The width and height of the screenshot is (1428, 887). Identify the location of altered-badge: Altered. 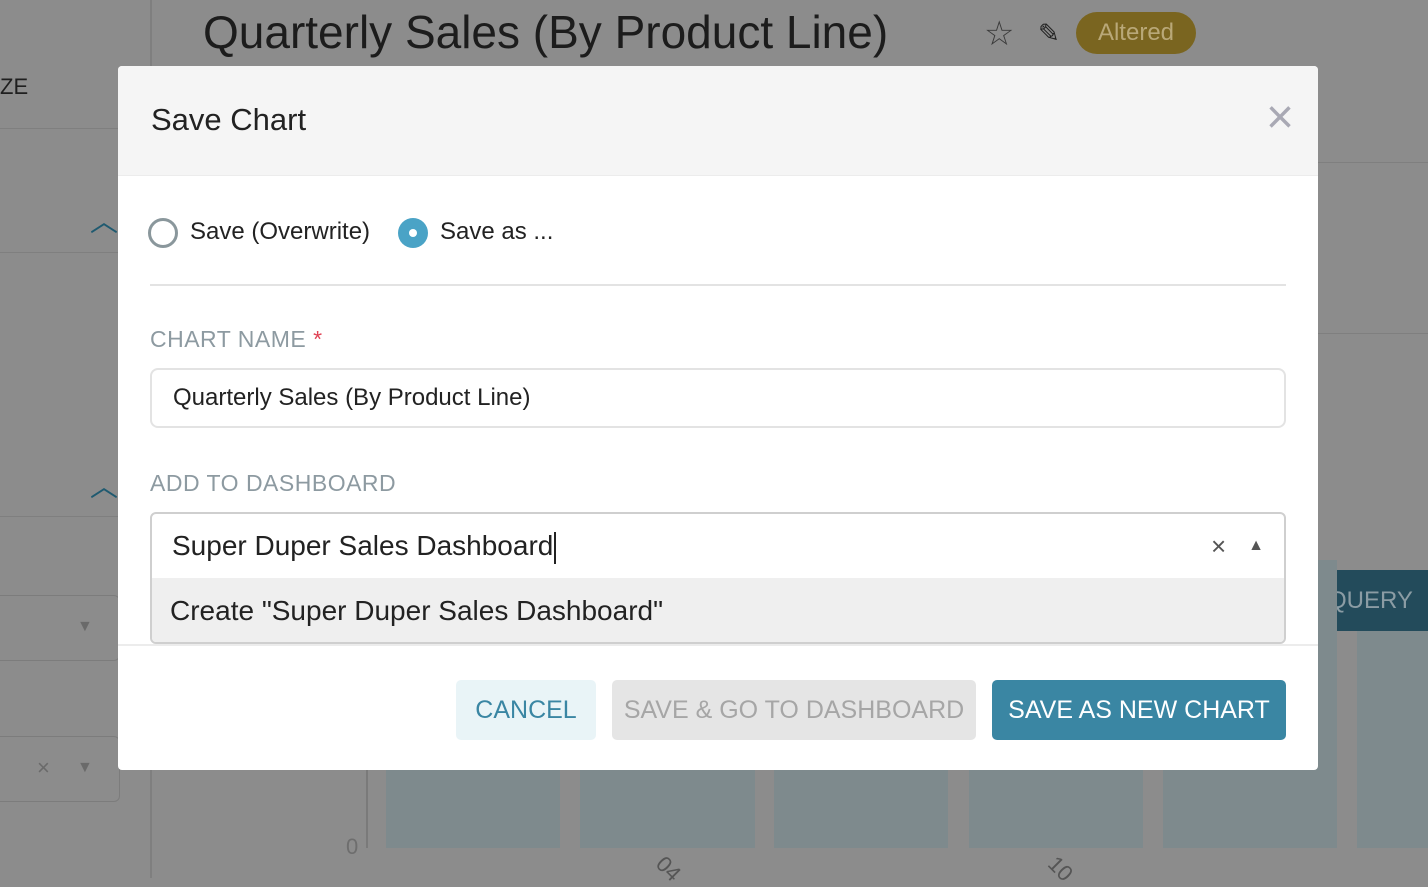
(1136, 33).